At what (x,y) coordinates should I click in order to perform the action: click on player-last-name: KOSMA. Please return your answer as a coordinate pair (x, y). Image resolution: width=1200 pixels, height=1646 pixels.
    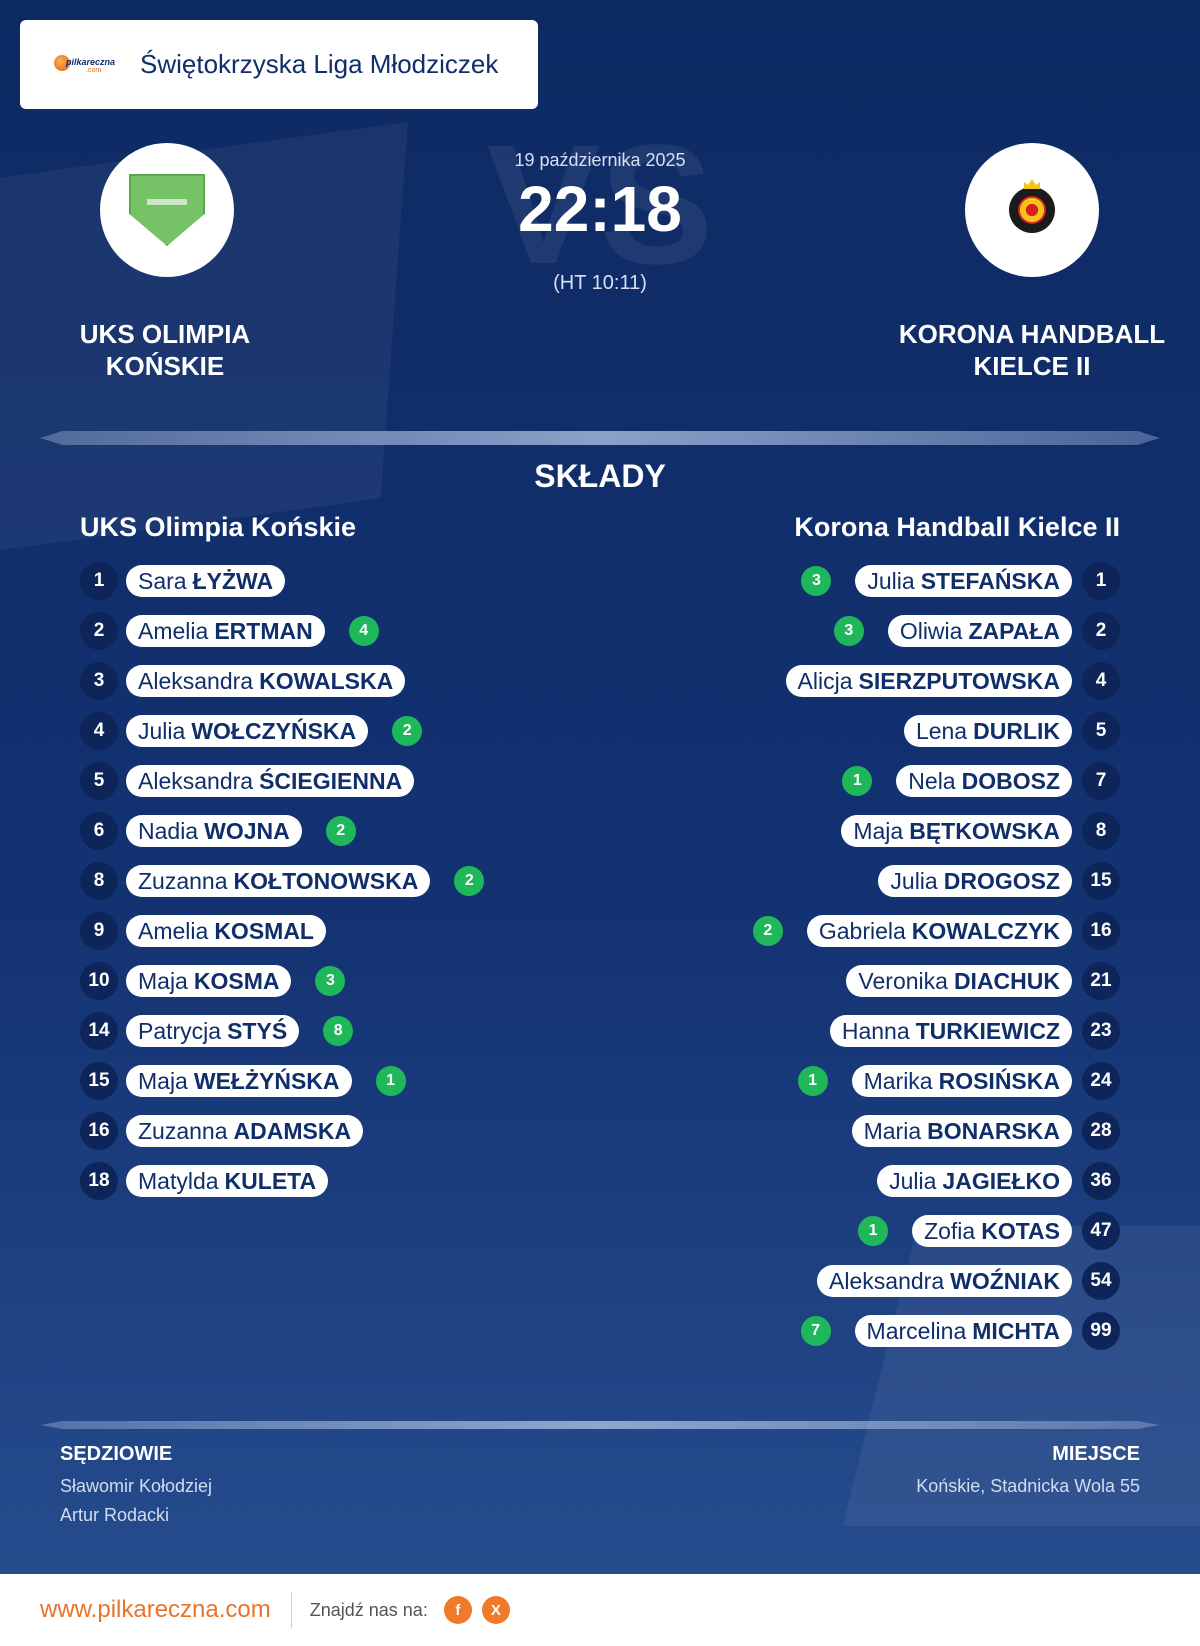
    Looking at the image, I should click on (236, 980).